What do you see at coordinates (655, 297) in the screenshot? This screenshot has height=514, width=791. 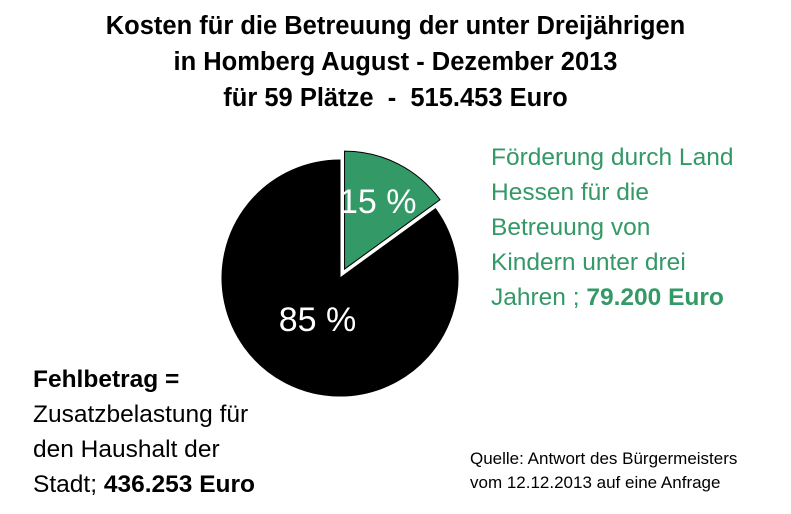 I see `funding-amount: 79.200 Euro` at bounding box center [655, 297].